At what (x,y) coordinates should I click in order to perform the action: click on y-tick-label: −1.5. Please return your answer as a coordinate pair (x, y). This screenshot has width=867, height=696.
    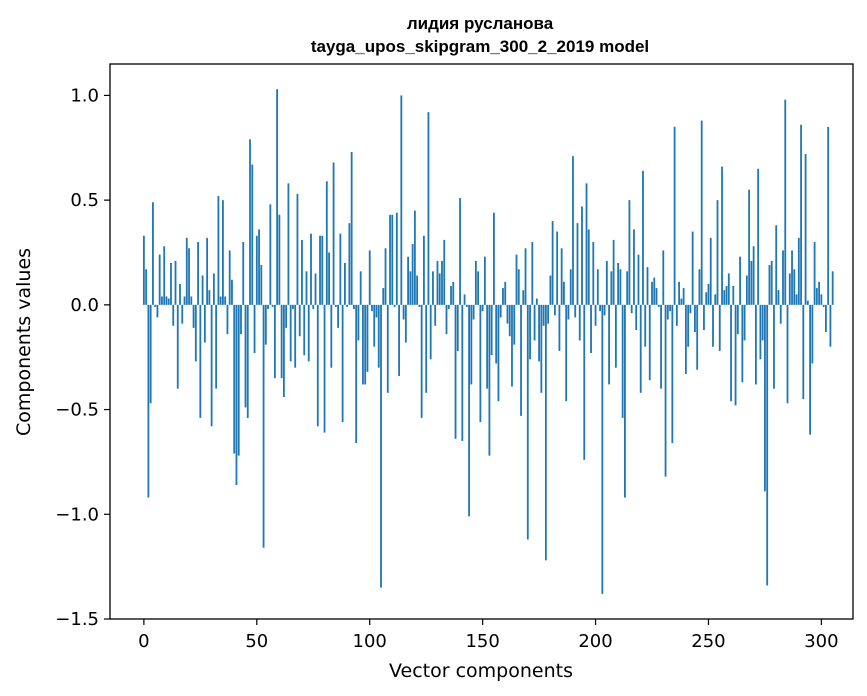
    Looking at the image, I should click on (77, 619).